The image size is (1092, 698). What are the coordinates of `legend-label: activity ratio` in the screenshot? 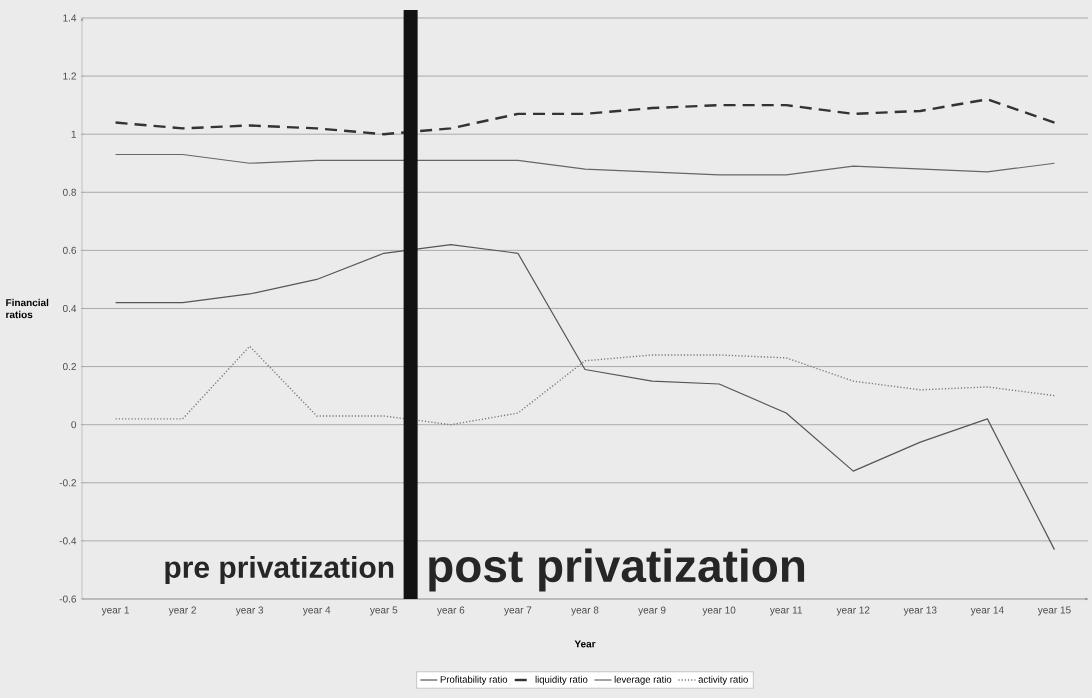 It's located at (723, 680).